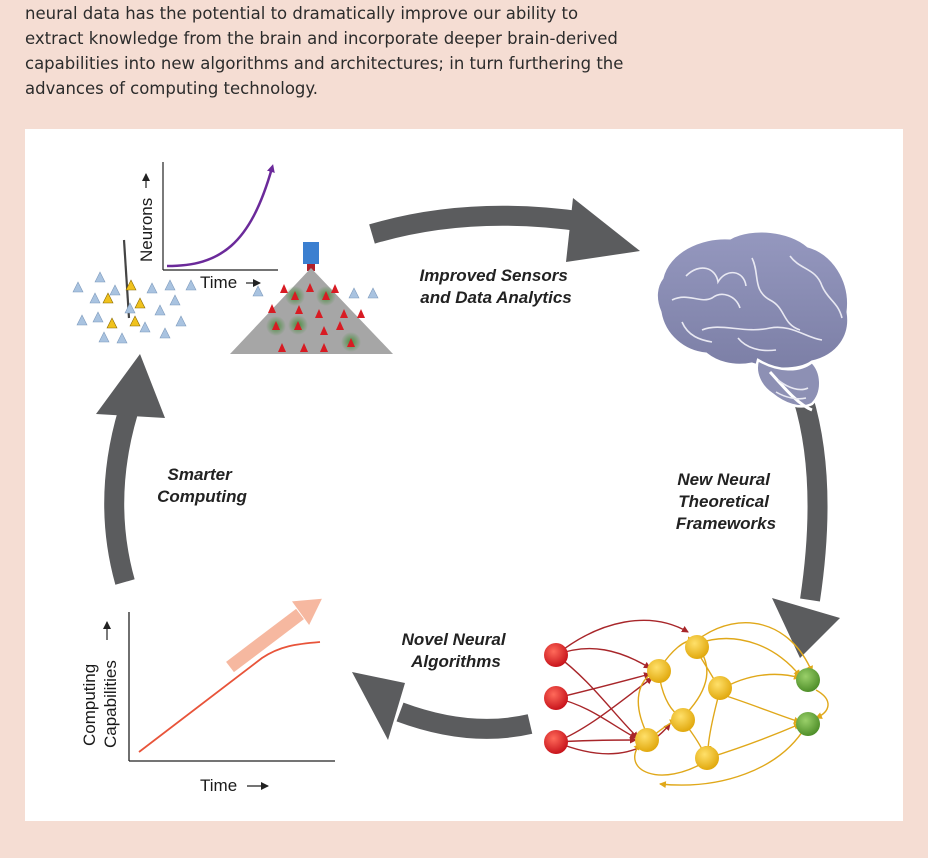  Describe the element at coordinates (504, 230) in the screenshot. I see `cycle-arrow-top` at that location.